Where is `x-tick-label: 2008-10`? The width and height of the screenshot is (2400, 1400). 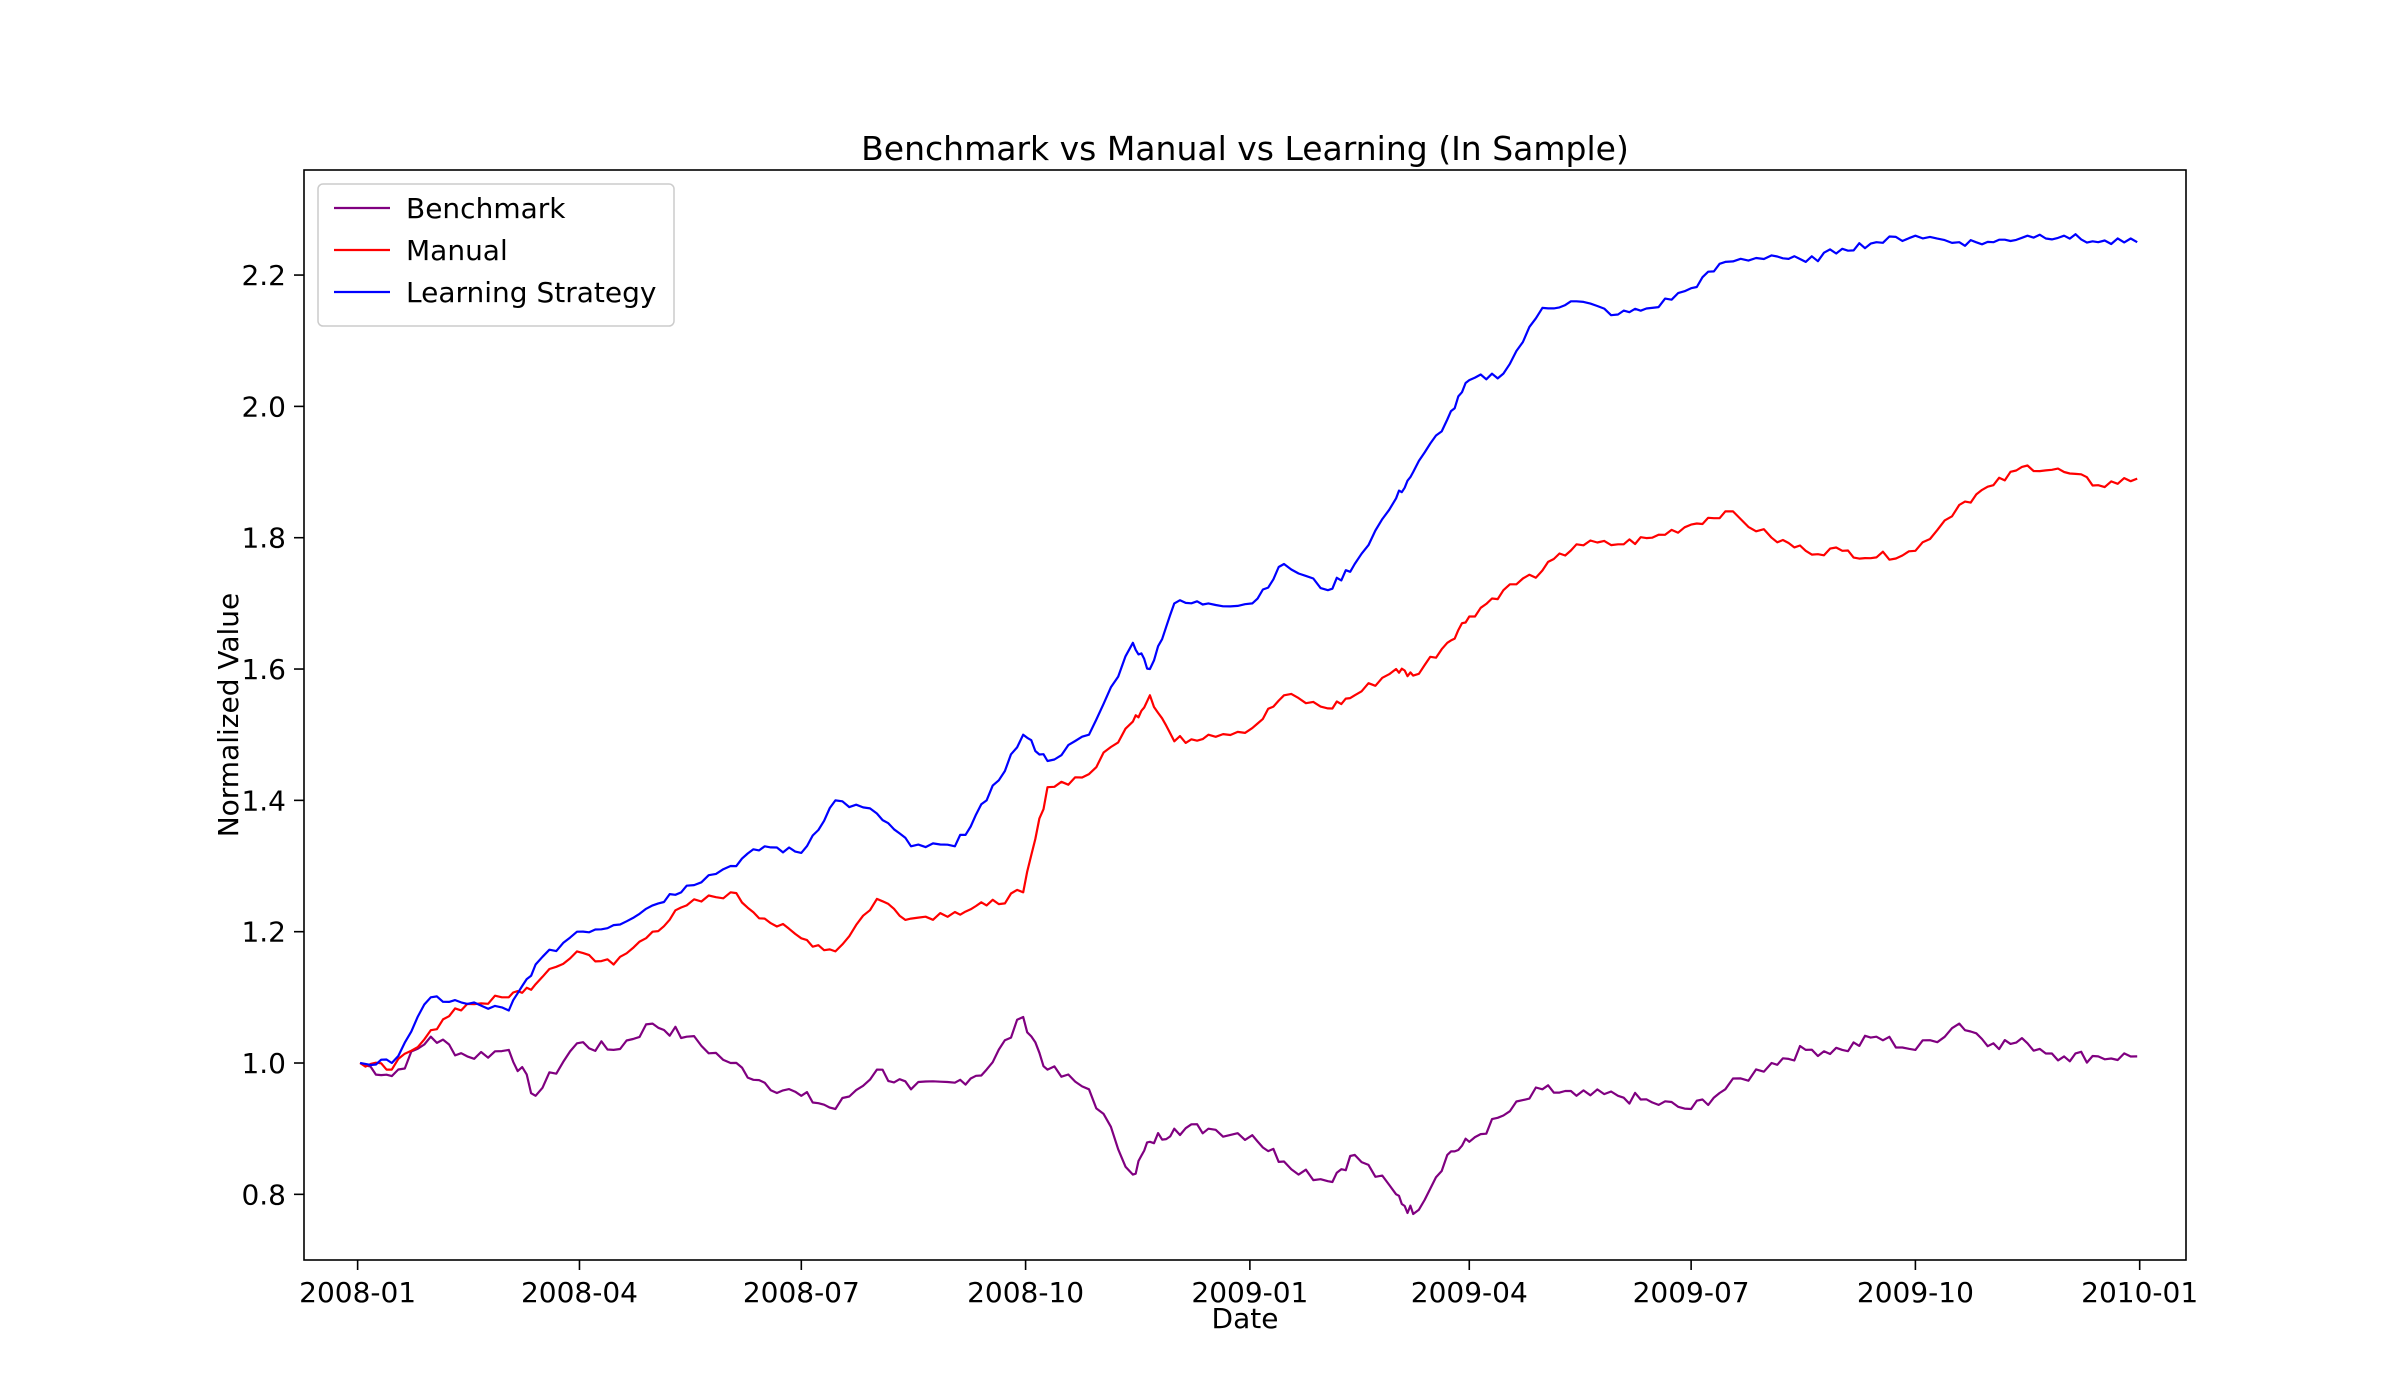 x-tick-label: 2008-10 is located at coordinates (1025, 1292).